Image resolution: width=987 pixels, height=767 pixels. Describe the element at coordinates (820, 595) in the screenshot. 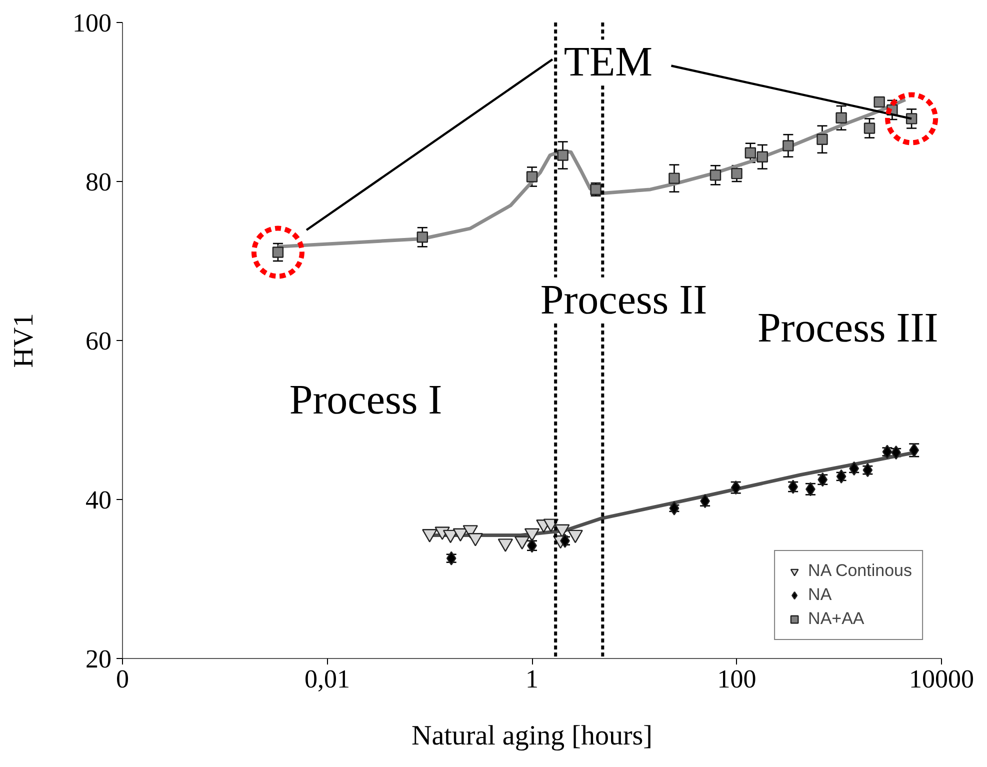

I see `legend-label: NA` at that location.